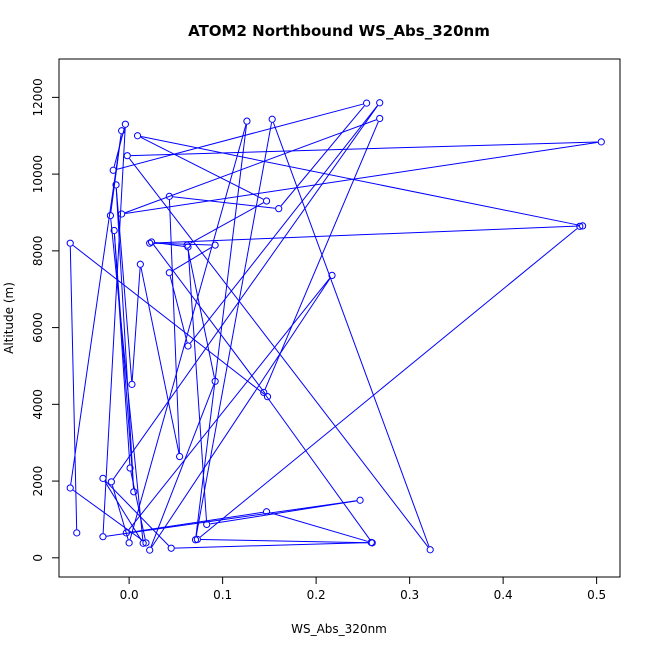 The image size is (650, 650). I want to click on chart-title: ATOM2 Northbound WS_Abs_320nm, so click(339, 31).